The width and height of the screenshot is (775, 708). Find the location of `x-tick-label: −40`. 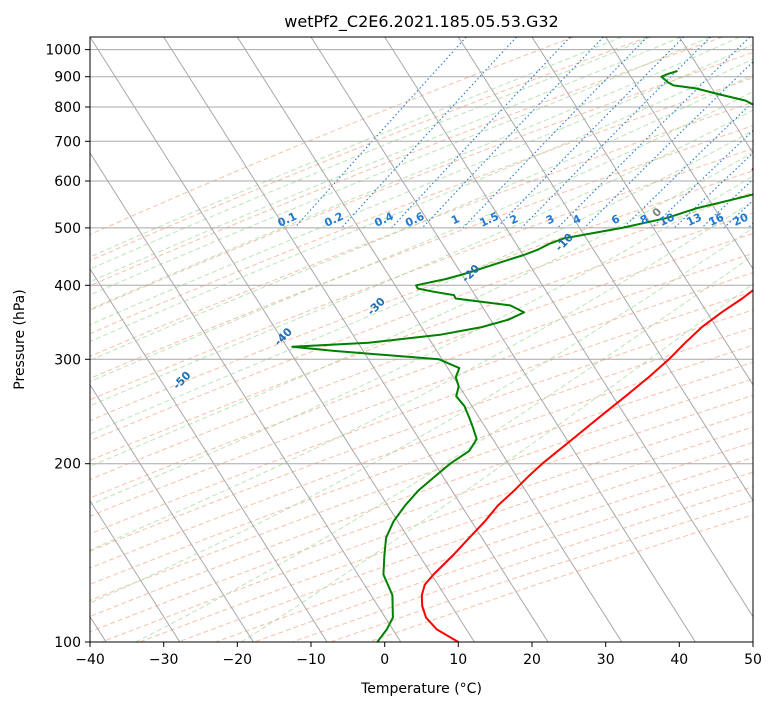

x-tick-label: −40 is located at coordinates (90, 660).